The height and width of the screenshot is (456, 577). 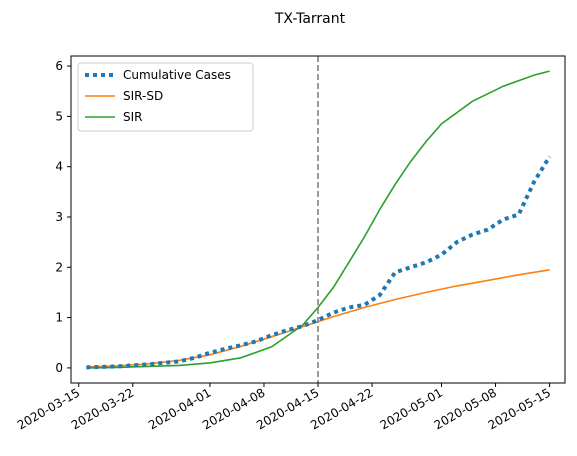 What do you see at coordinates (59, 167) in the screenshot?
I see `y-tick-label: 4` at bounding box center [59, 167].